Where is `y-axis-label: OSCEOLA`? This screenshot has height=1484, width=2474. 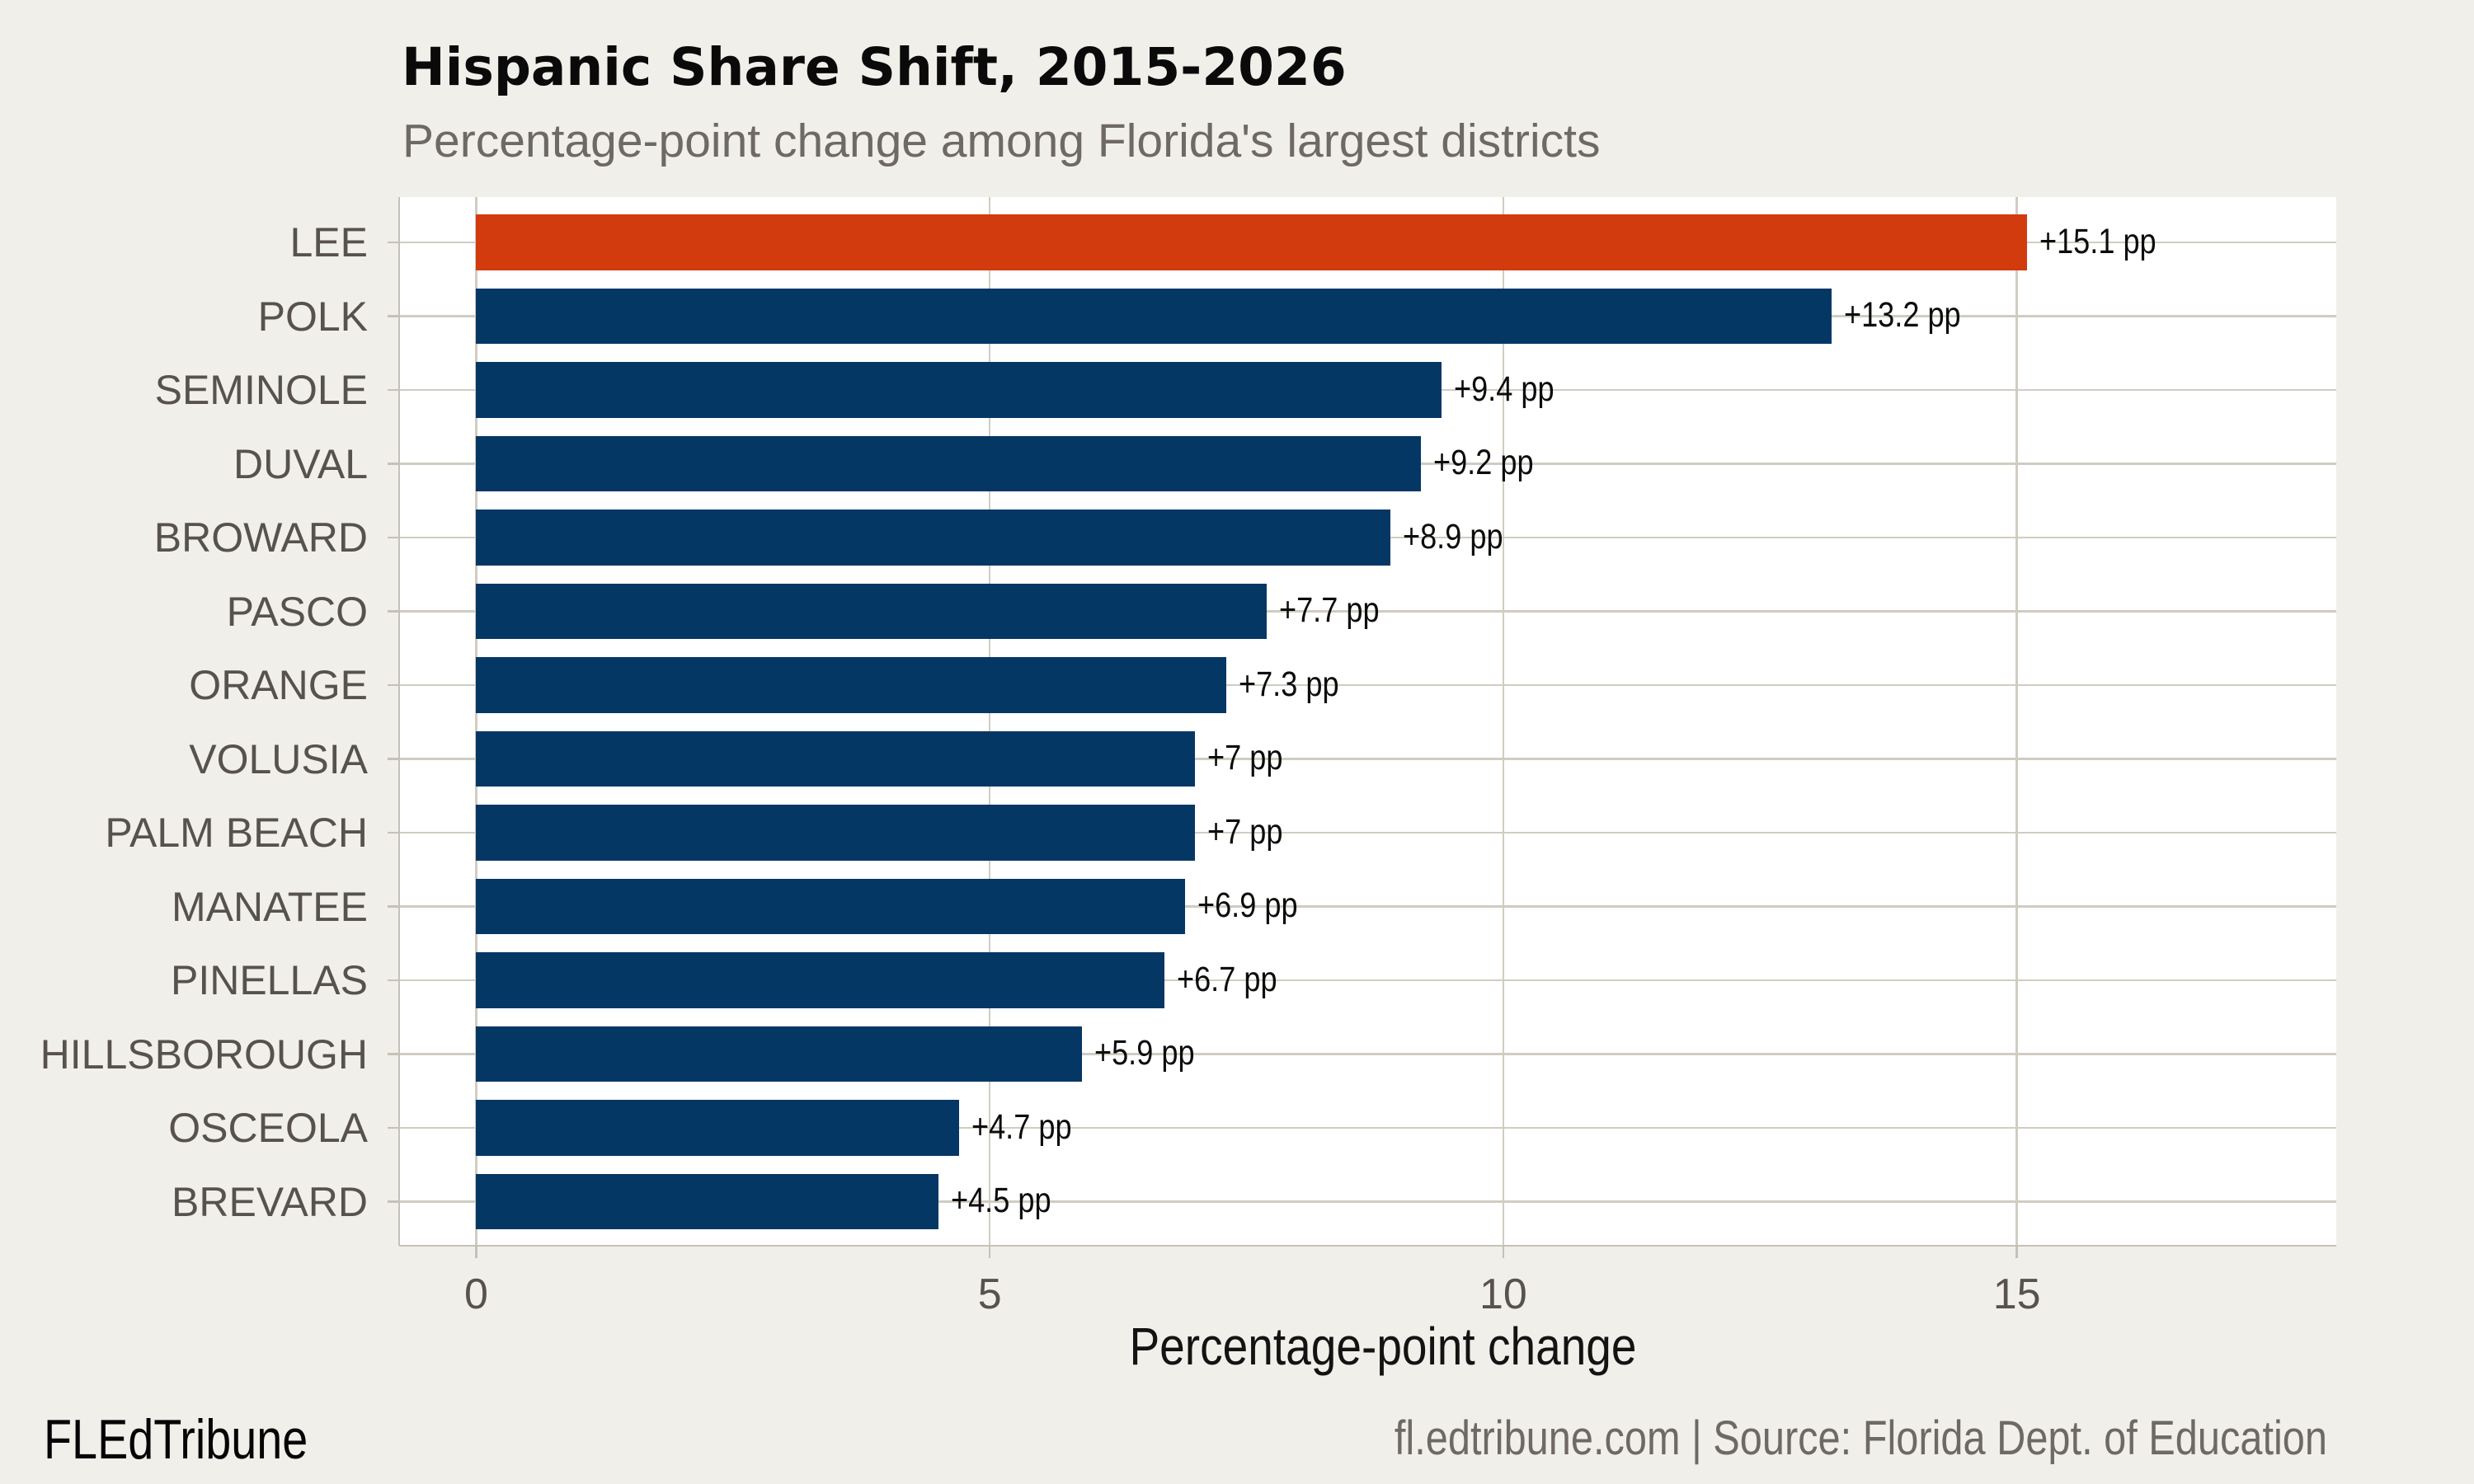 y-axis-label: OSCEOLA is located at coordinates (268, 1128).